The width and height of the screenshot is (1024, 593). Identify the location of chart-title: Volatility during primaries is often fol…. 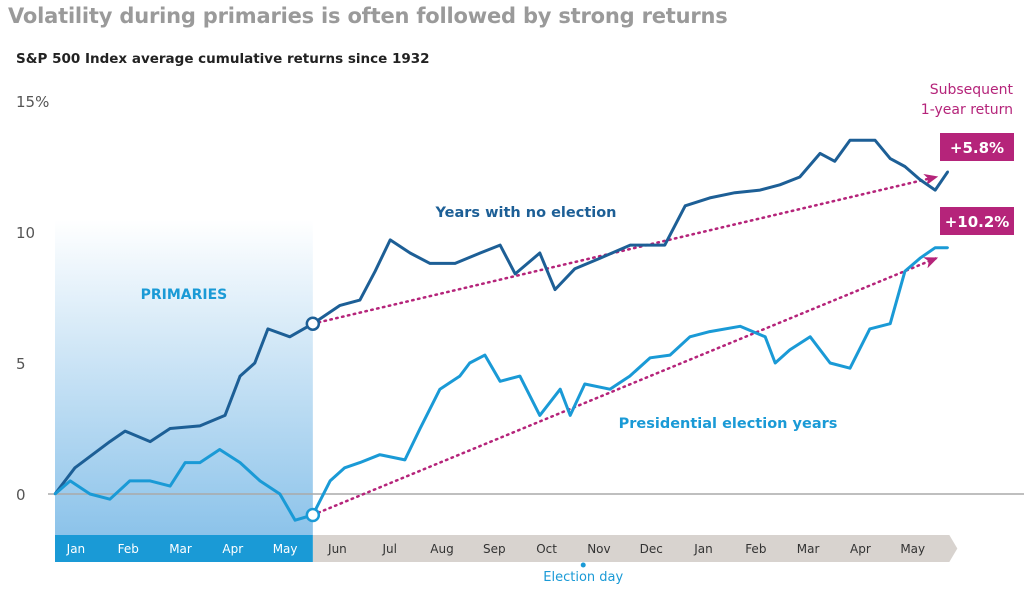
(368, 16).